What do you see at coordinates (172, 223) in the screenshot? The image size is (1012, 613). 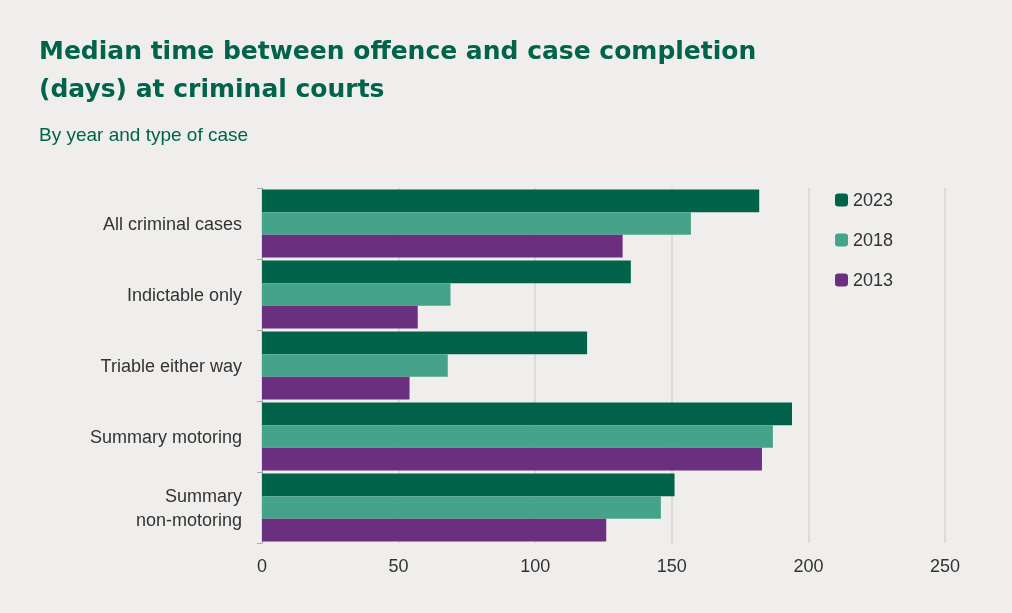 I see `y-tick-label: All criminal cases` at bounding box center [172, 223].